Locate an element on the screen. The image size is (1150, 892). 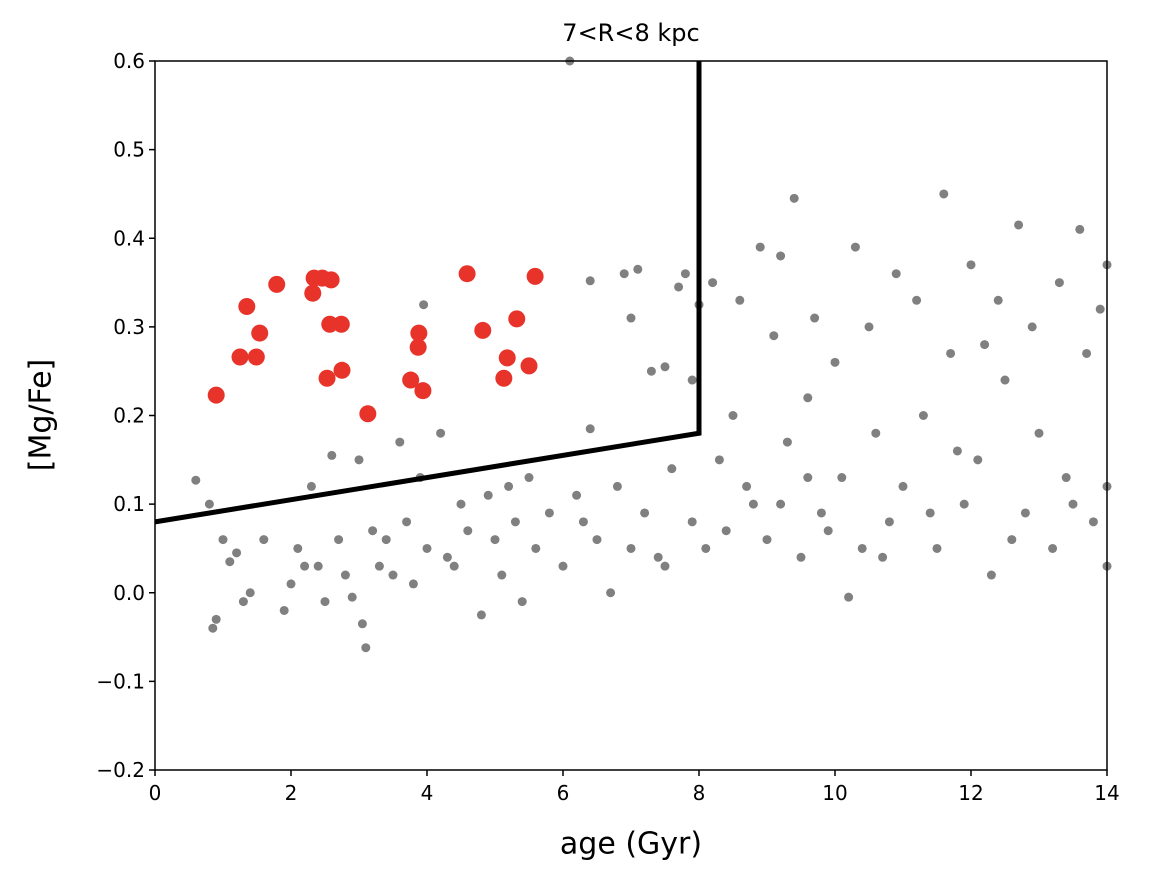
y-tick-label: 0.0 is located at coordinates (129, 593).